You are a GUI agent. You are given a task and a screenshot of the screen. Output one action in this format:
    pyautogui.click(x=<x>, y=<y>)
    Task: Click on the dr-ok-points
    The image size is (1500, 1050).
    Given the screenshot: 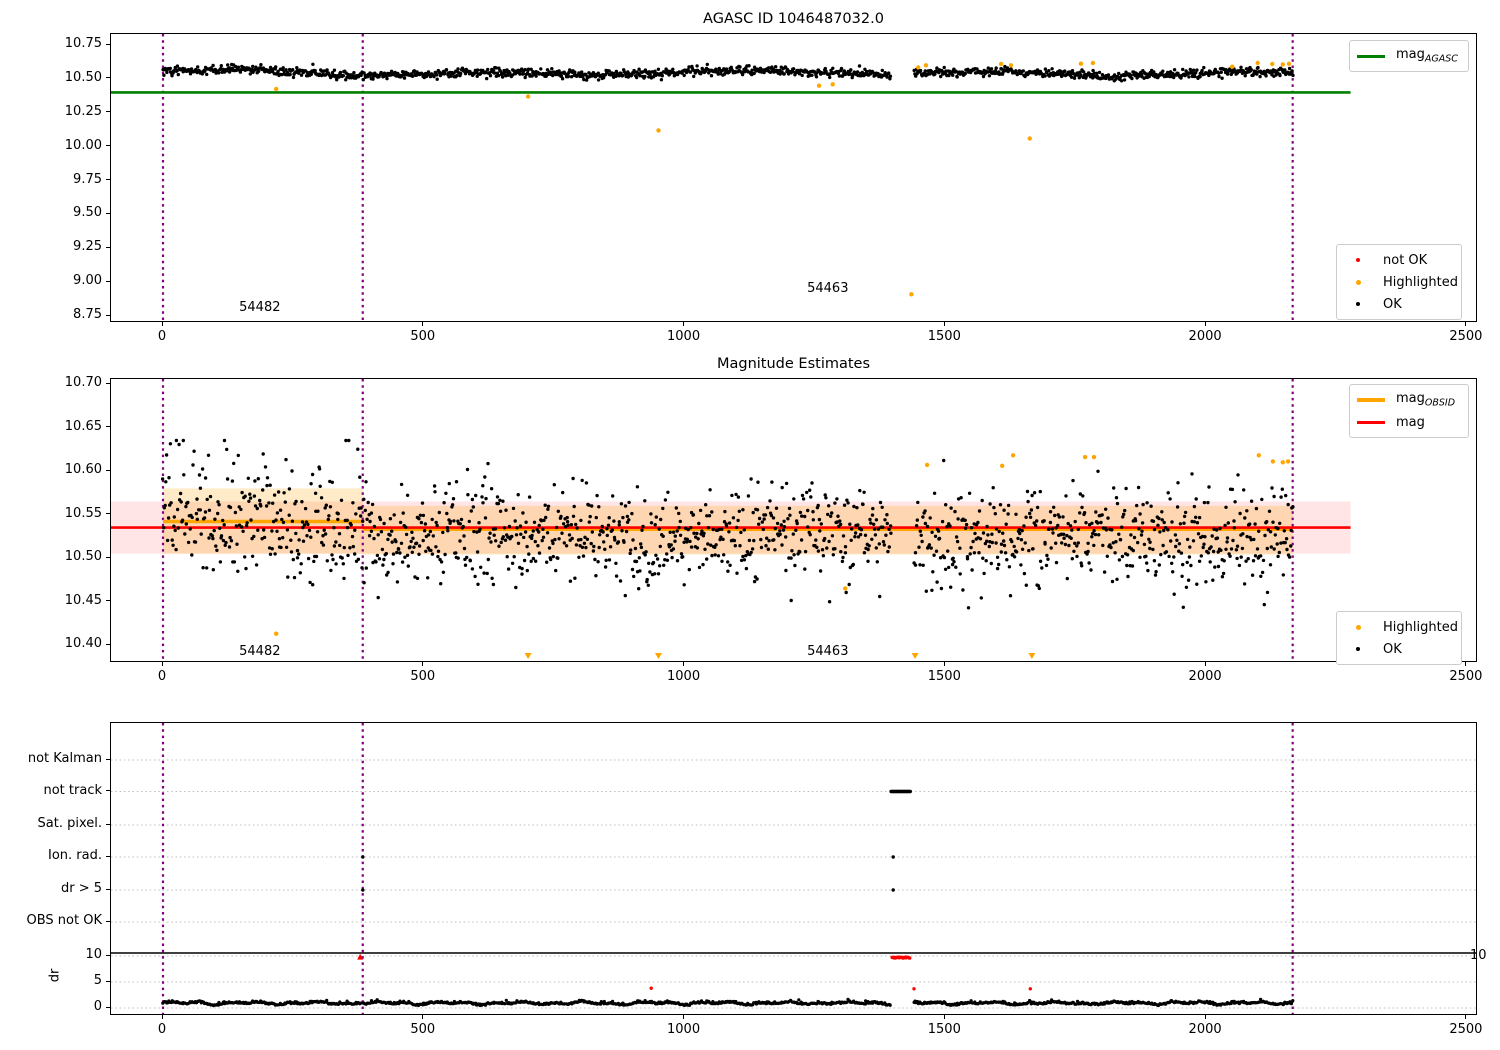 What is the action you would take?
    pyautogui.click(x=728, y=1002)
    